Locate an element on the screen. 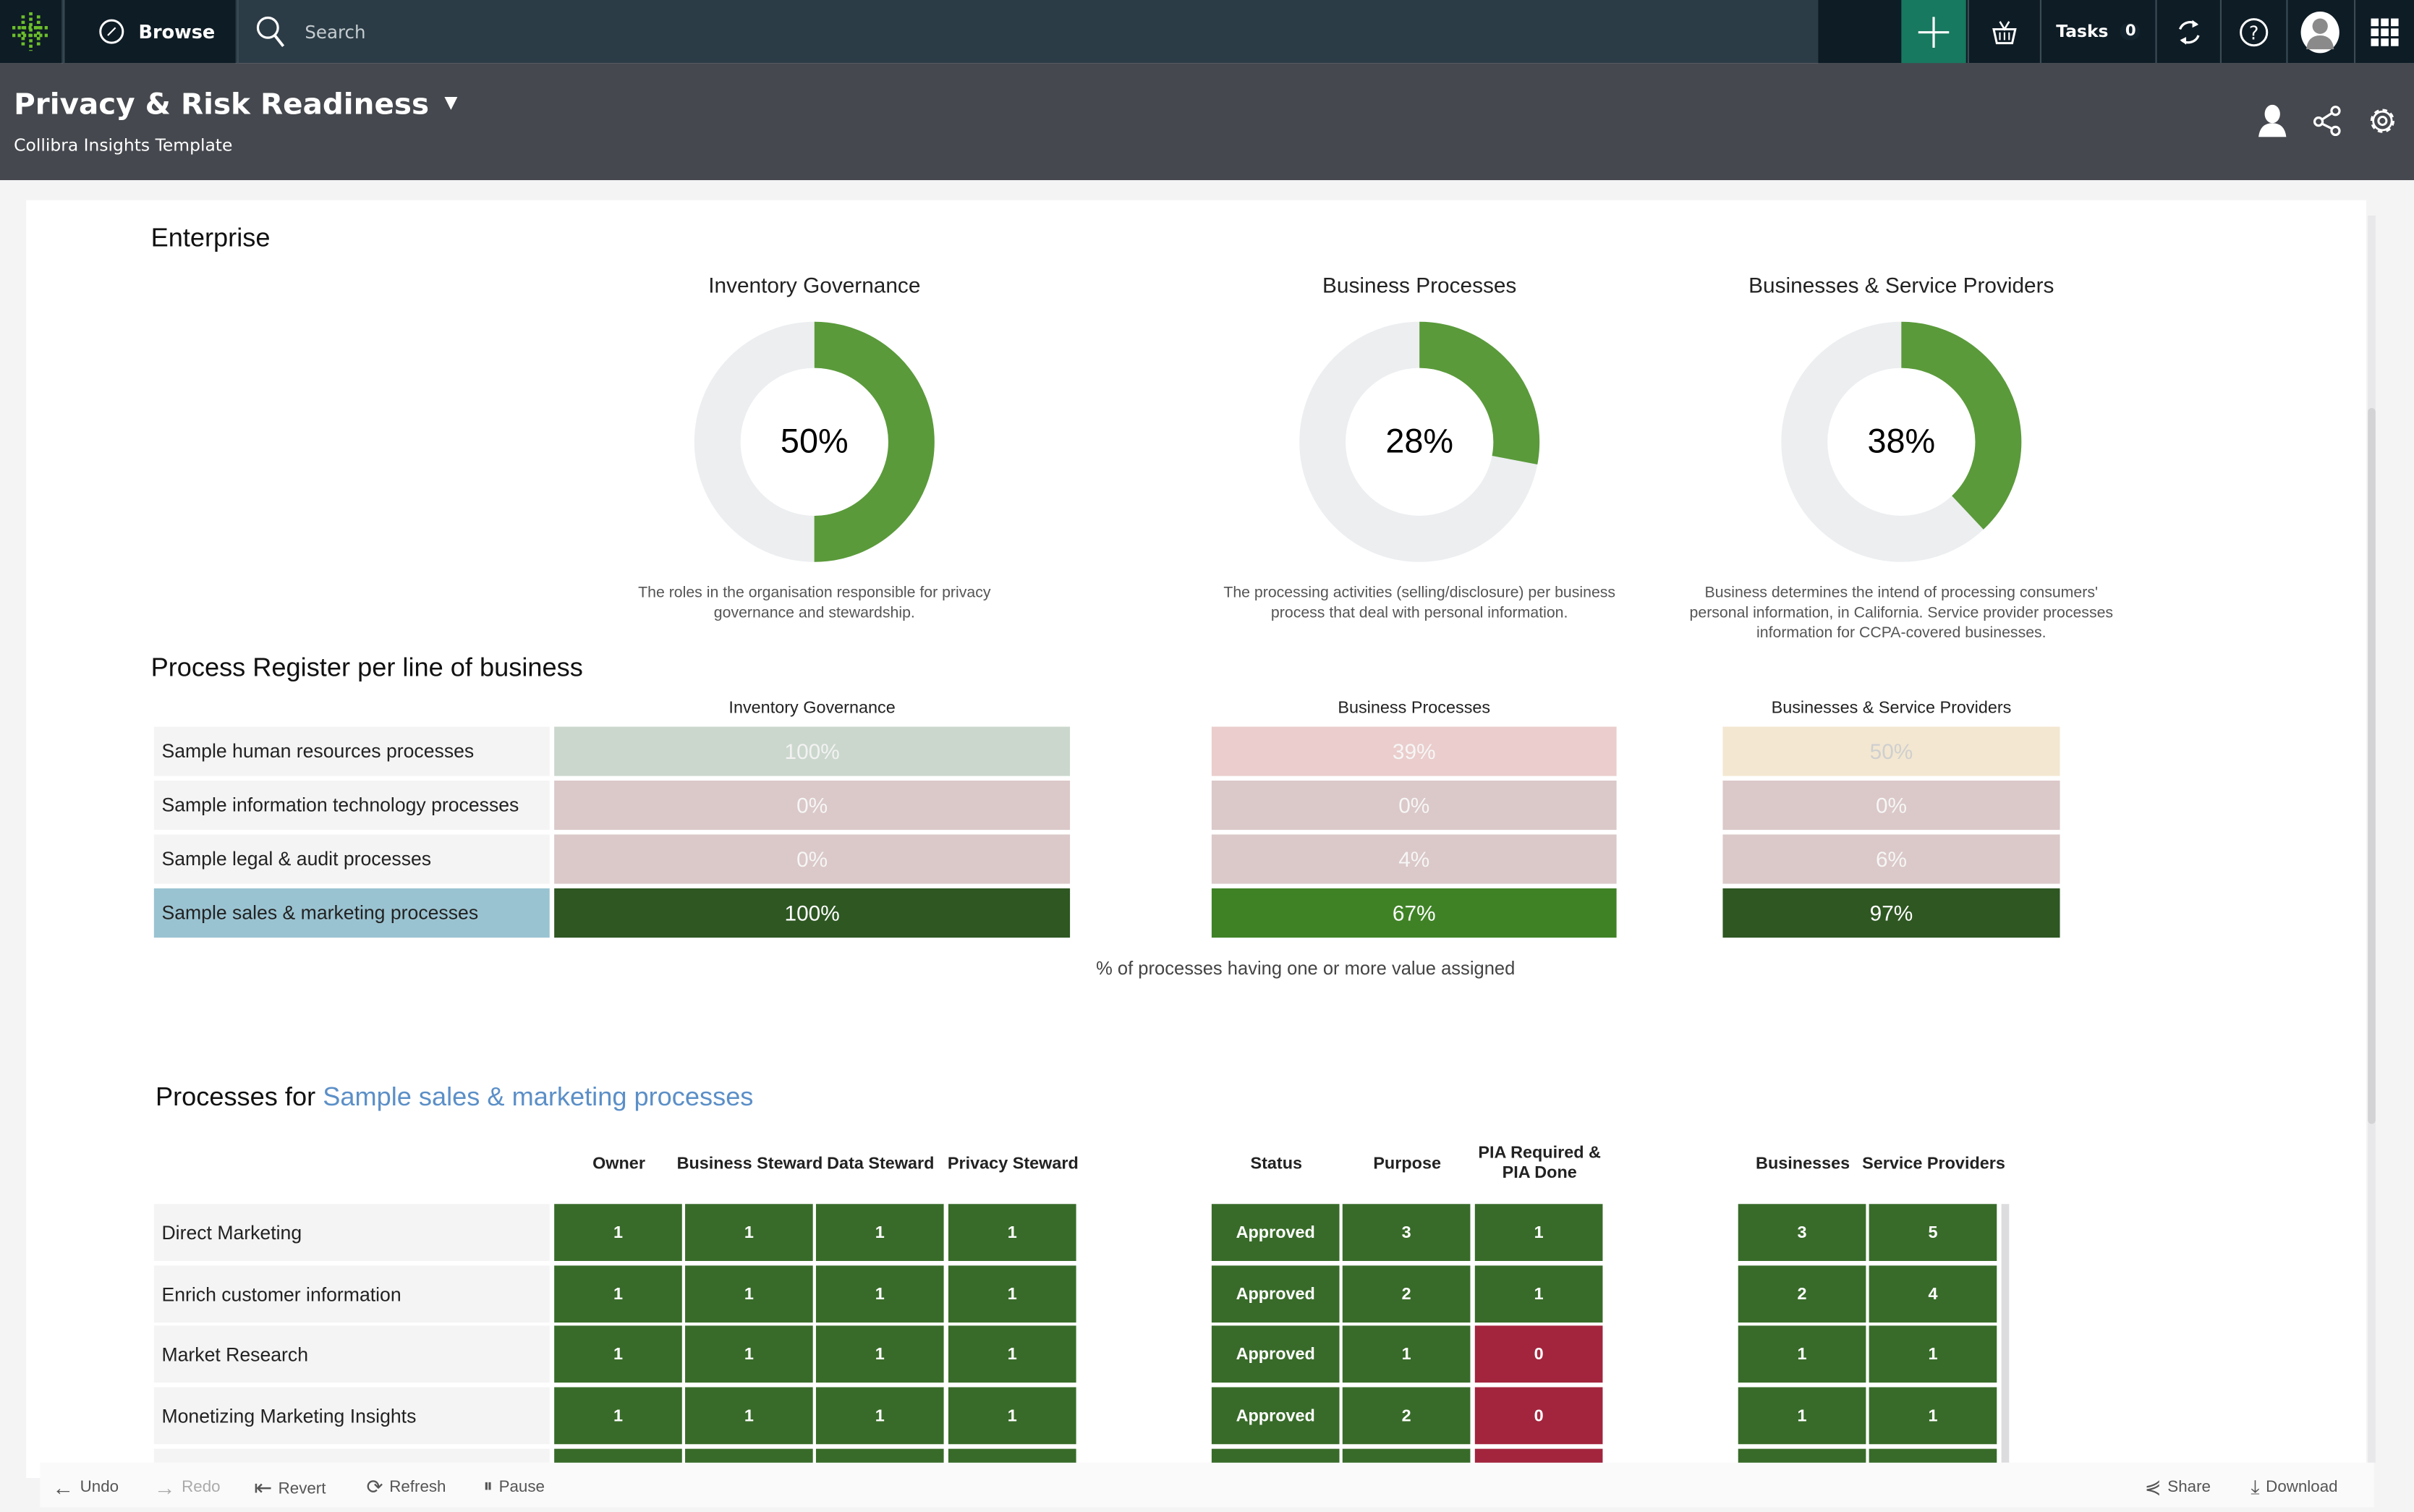  basket-button is located at coordinates (2003, 32).